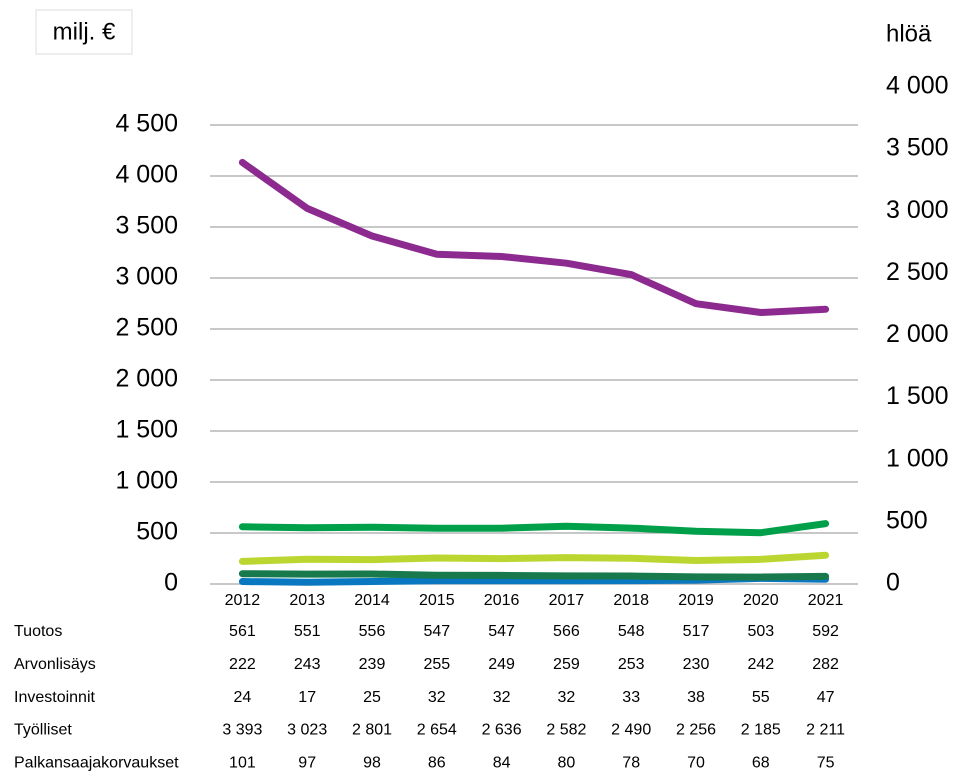  Describe the element at coordinates (825, 730) in the screenshot. I see `table-cell: 2 211` at that location.